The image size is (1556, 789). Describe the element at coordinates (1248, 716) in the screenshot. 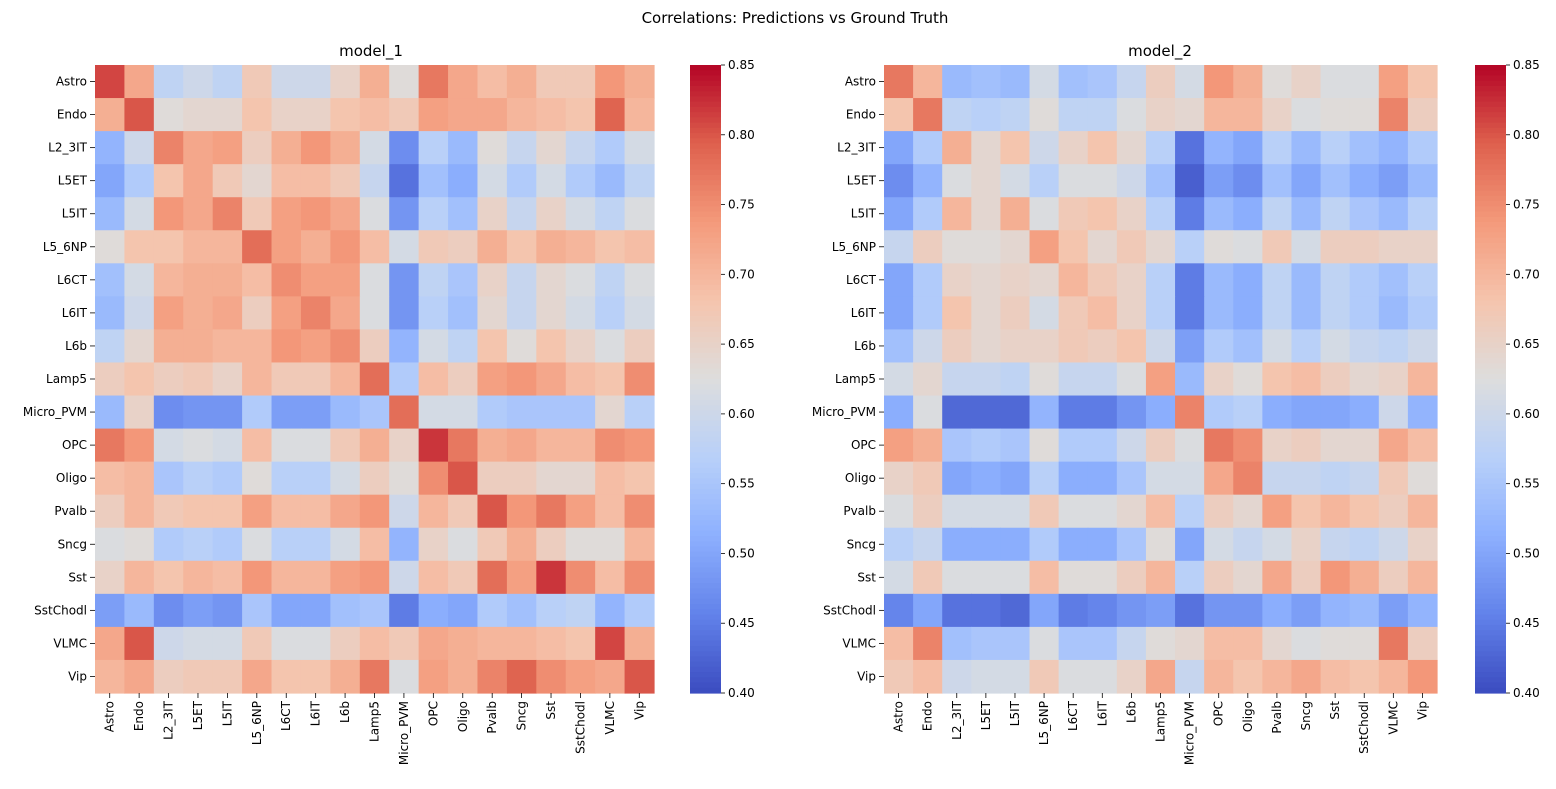

I see `col-label-oligo: Oligo` at that location.